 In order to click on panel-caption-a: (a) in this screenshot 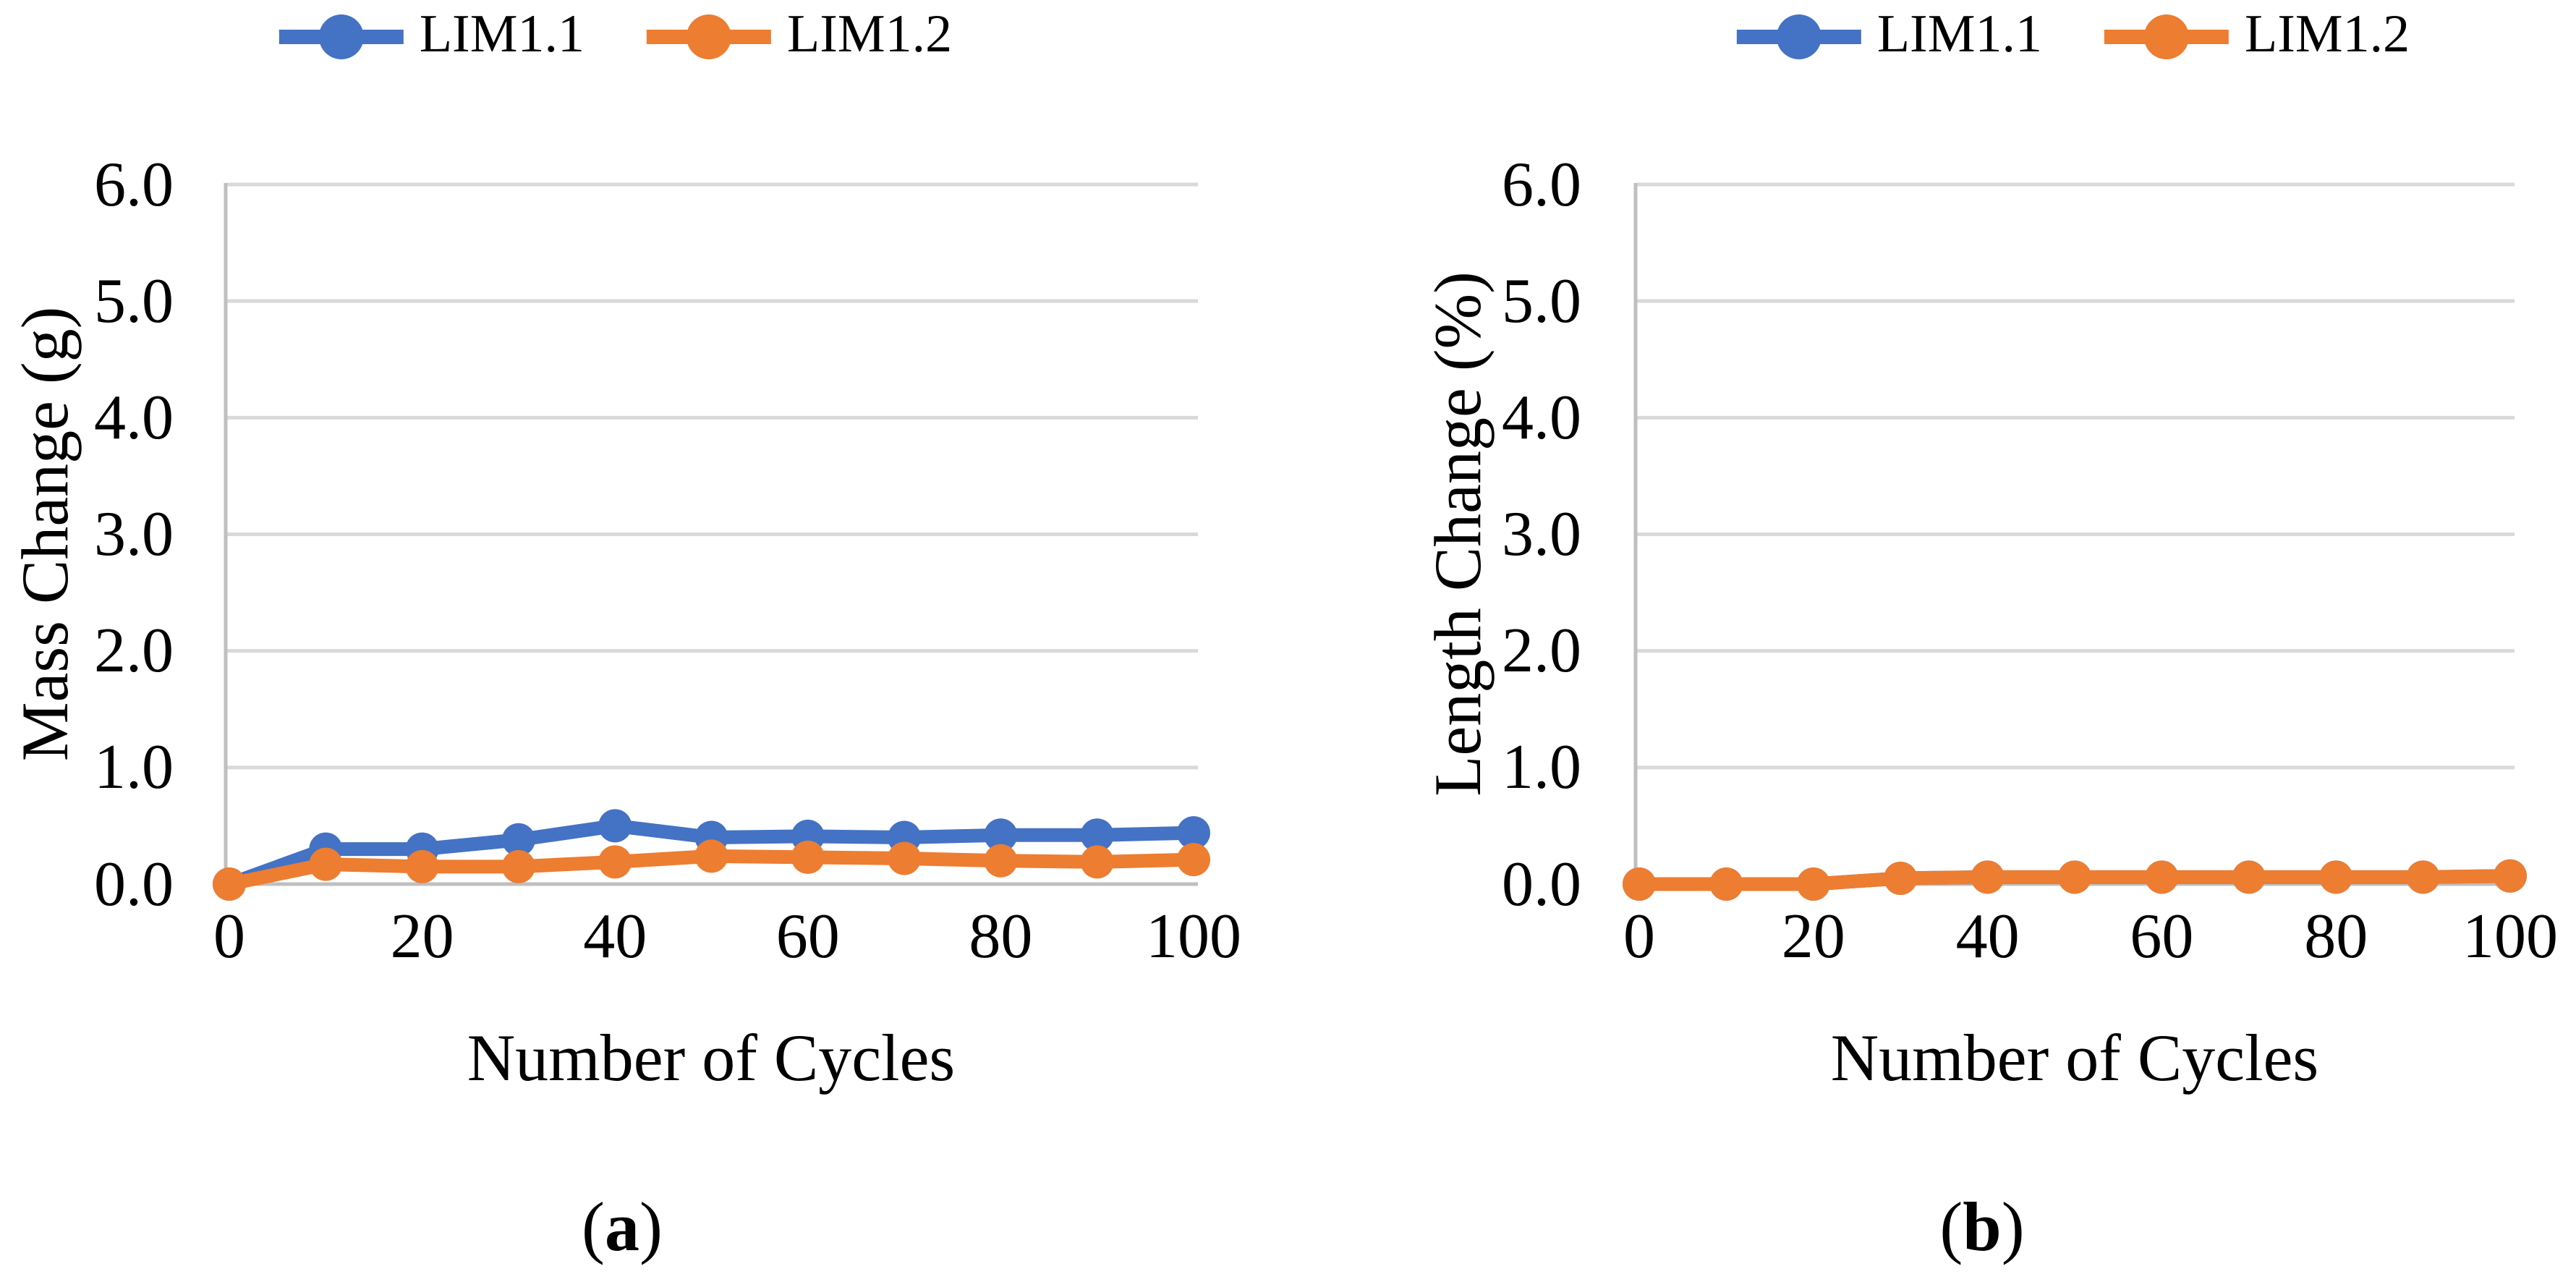, I will do `click(622, 1226)`.